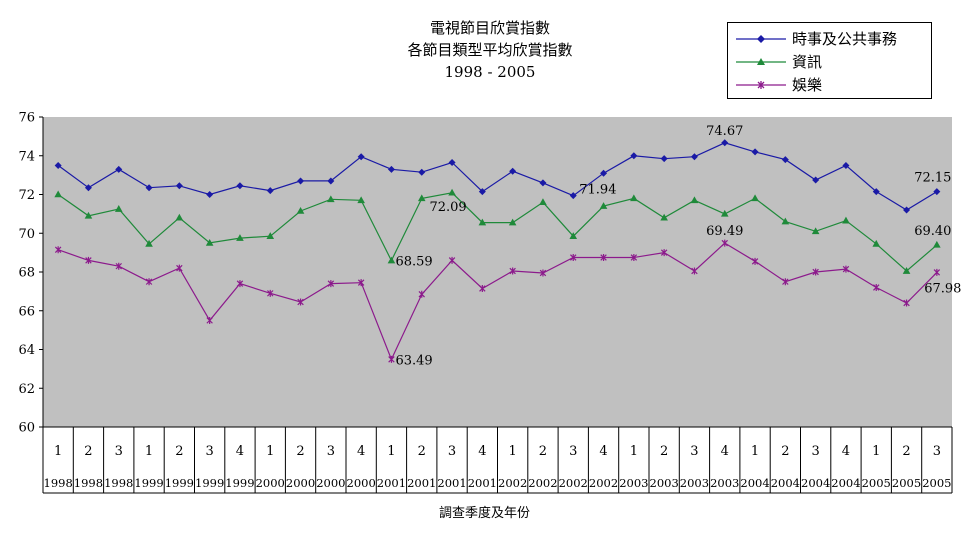  What do you see at coordinates (807, 62) in the screenshot?
I see `legend-label-information: 資訊` at bounding box center [807, 62].